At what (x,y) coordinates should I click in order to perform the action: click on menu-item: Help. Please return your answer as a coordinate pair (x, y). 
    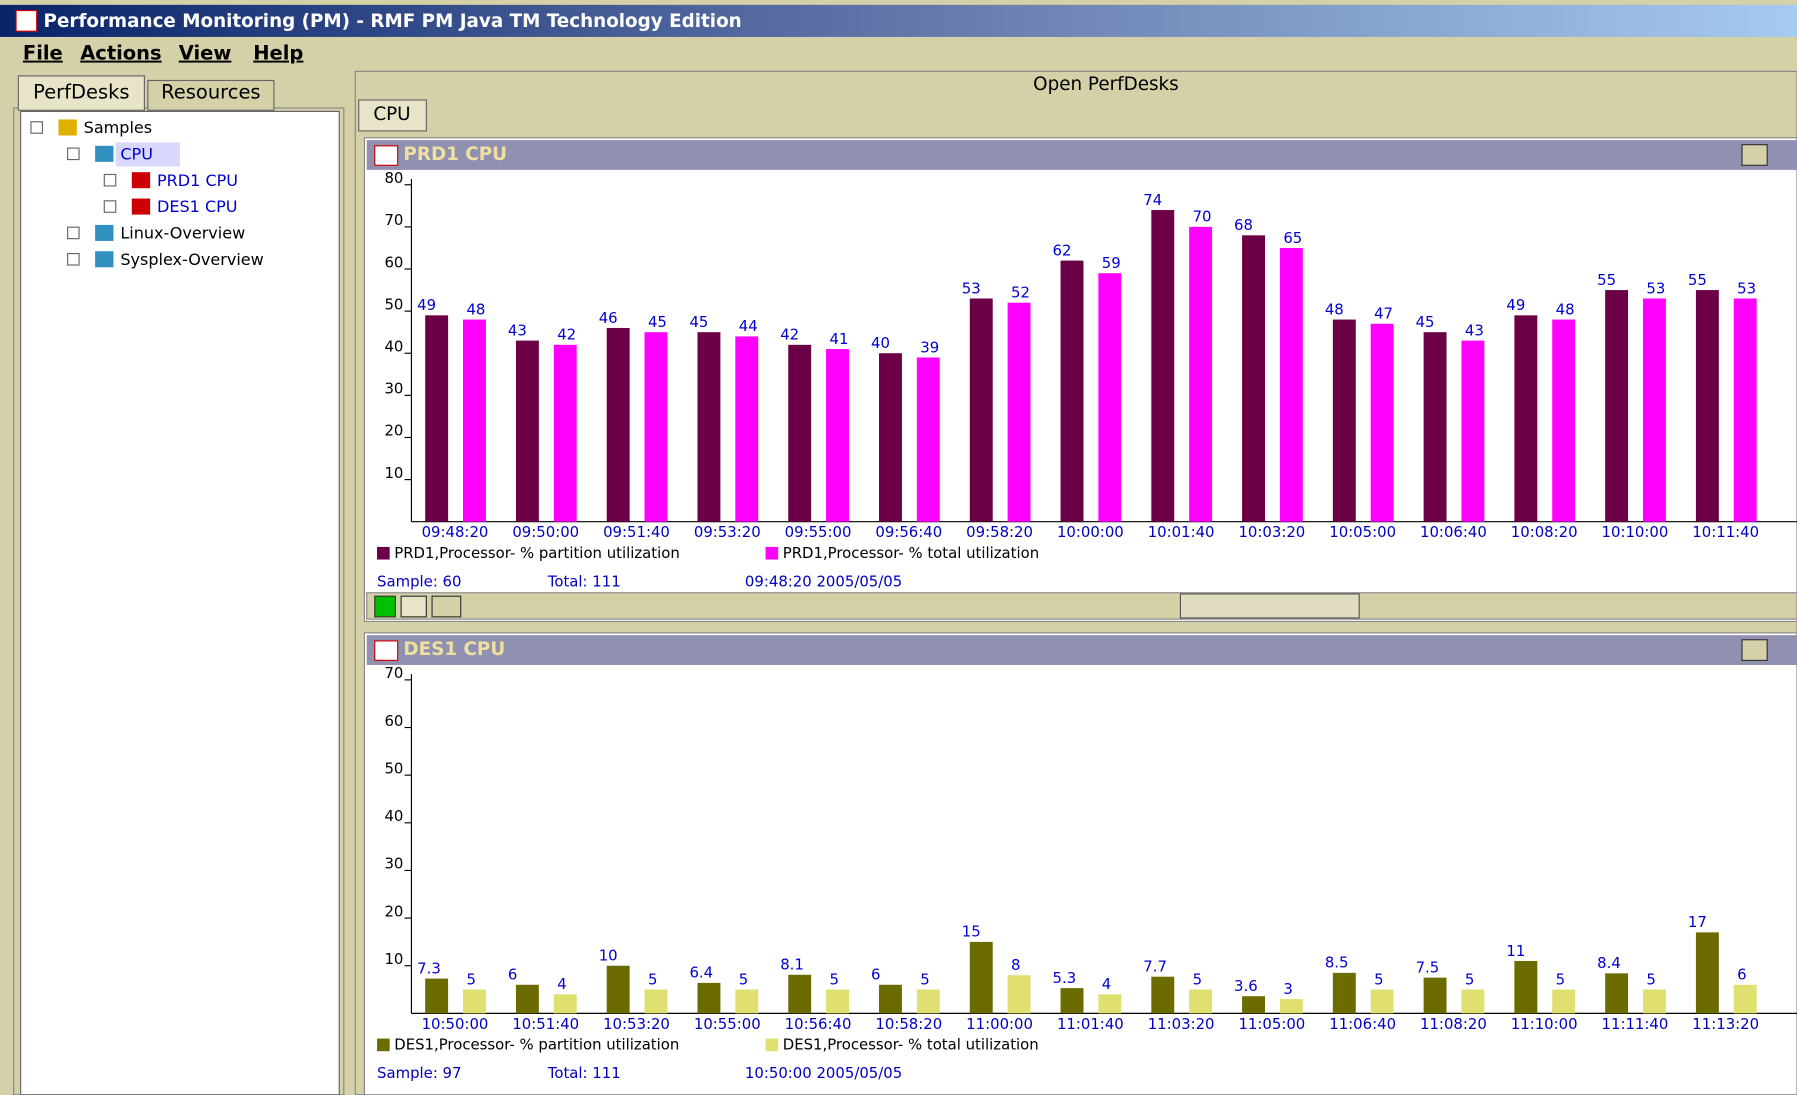
    Looking at the image, I should click on (278, 53).